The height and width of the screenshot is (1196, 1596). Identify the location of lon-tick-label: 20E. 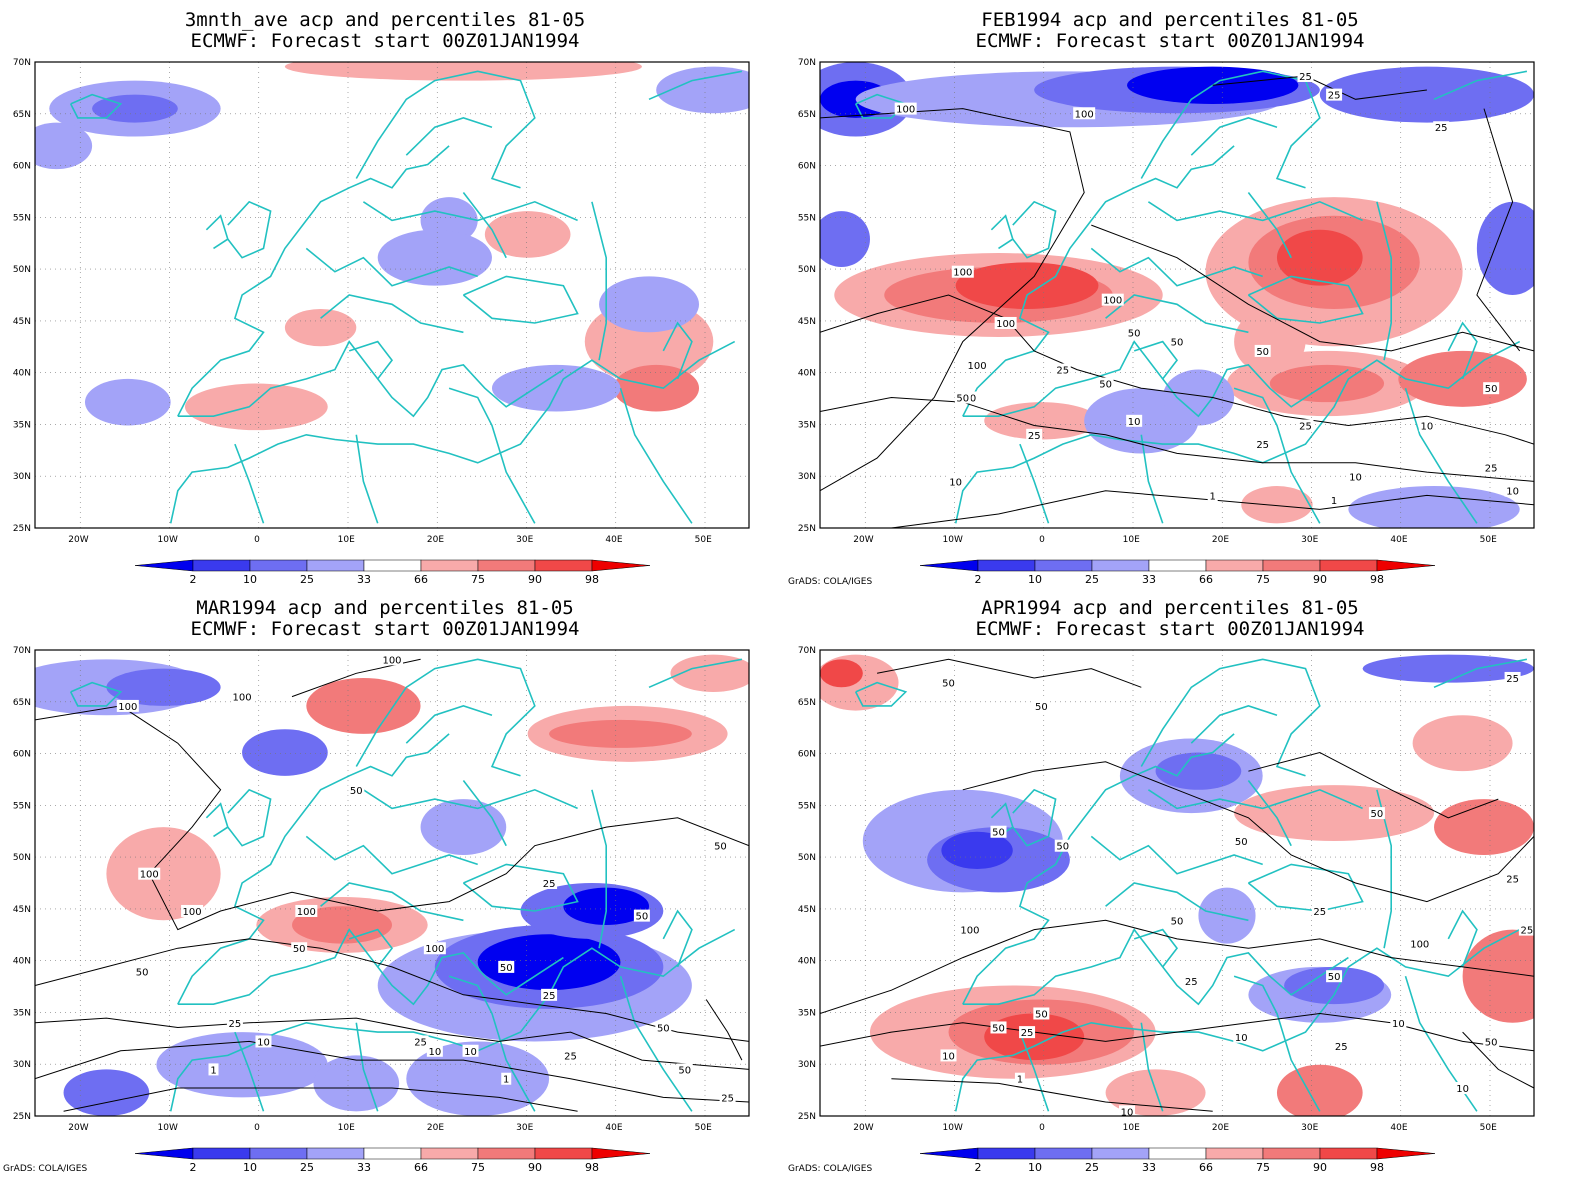
(1220, 540).